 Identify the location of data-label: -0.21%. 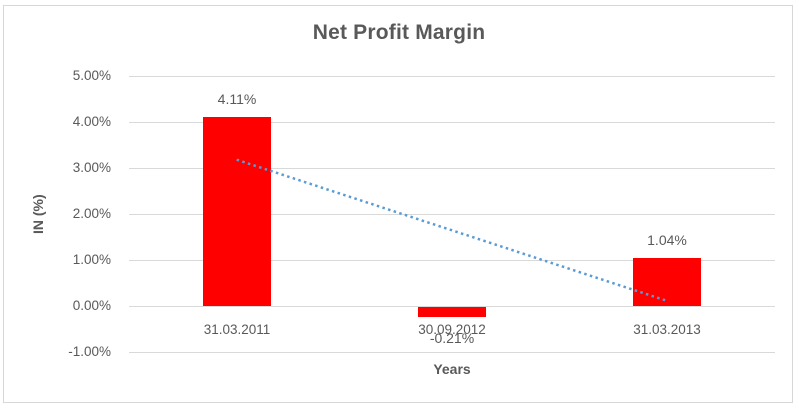
(452, 338).